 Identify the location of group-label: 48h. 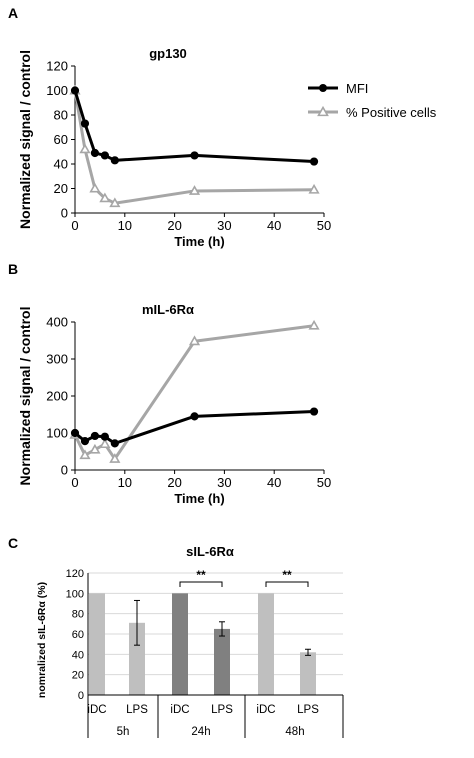
(294, 732).